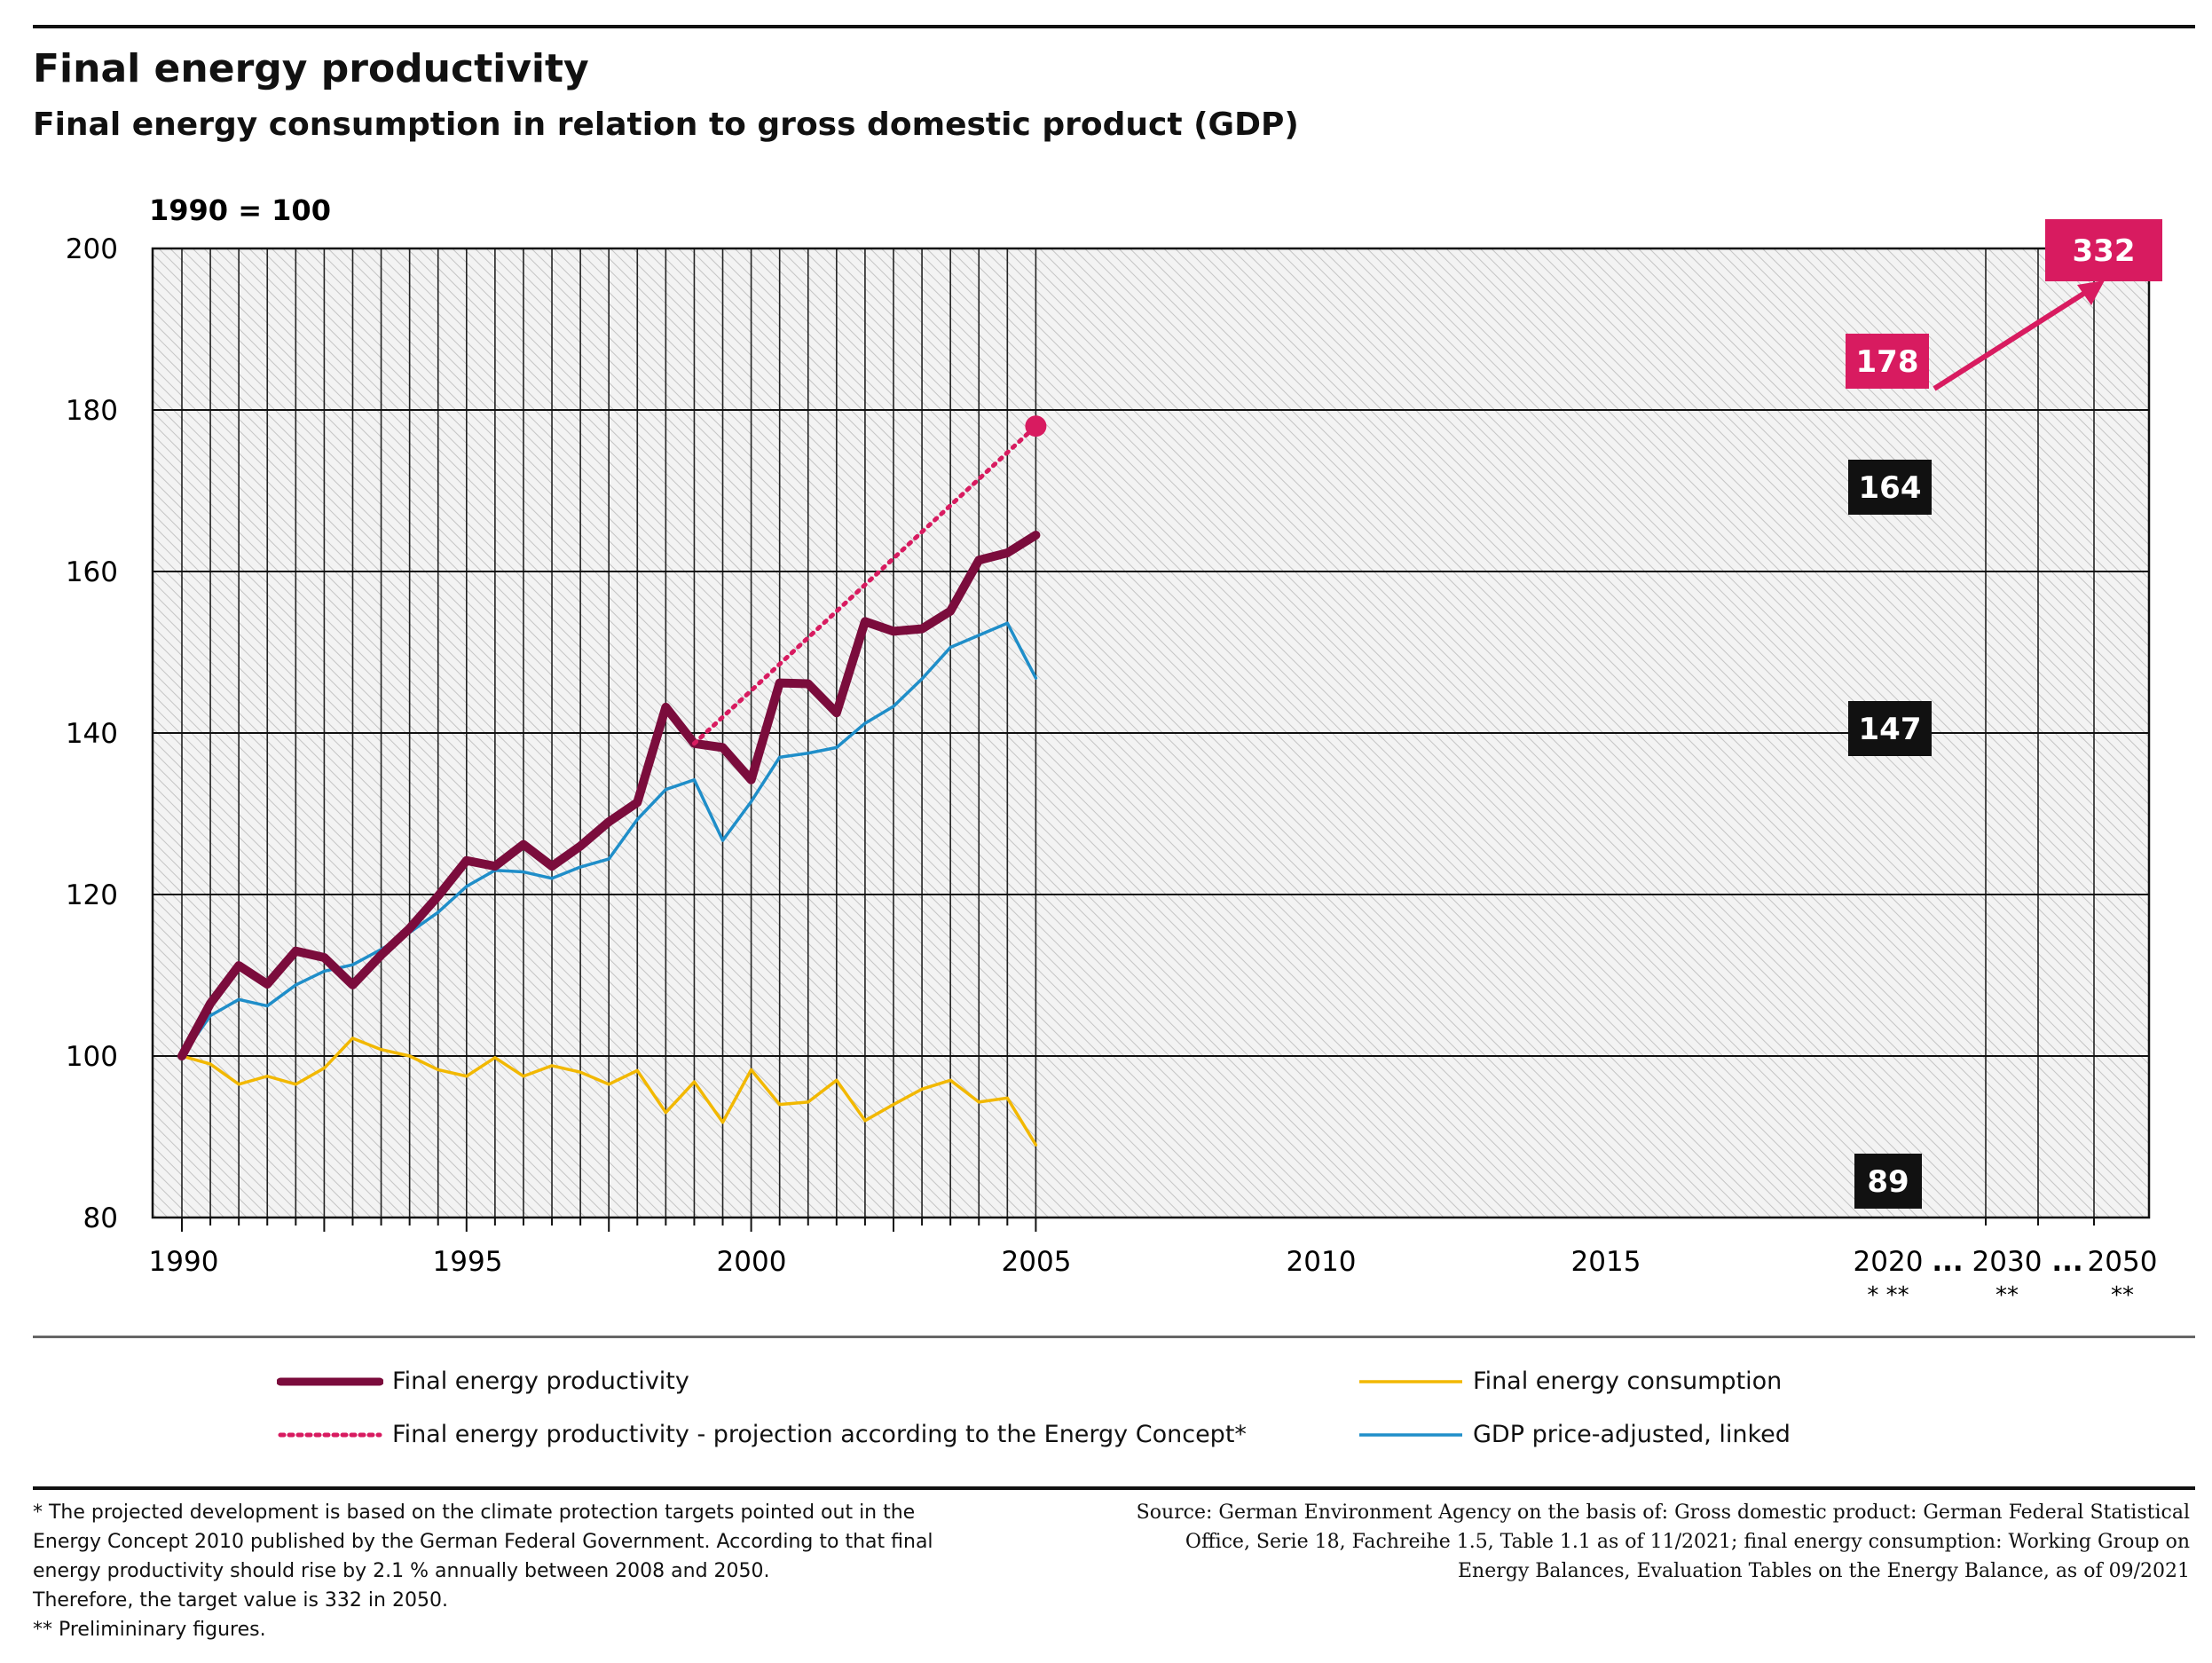  I want to click on label-target-2050: 332, so click(2103, 250).